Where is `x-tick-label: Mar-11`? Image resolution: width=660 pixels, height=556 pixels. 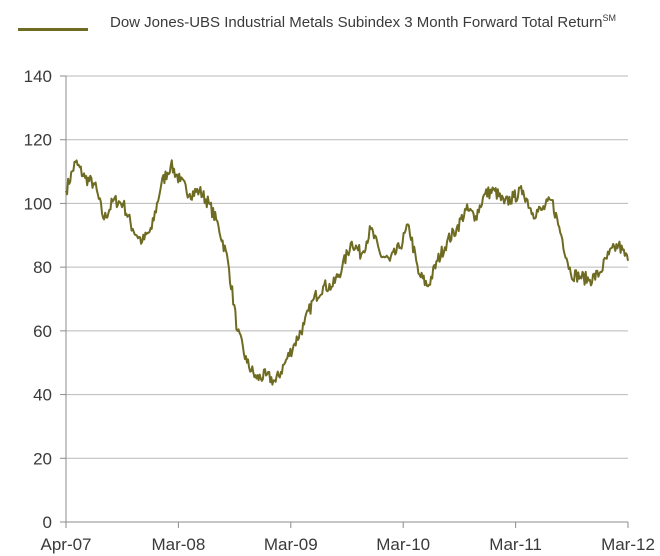 x-tick-label: Mar-11 is located at coordinates (515, 544).